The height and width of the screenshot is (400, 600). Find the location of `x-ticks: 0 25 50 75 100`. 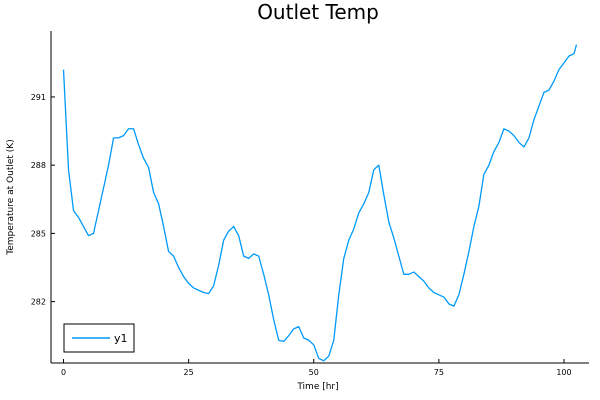

x-ticks: 0 25 50 75 100 is located at coordinates (316, 368).